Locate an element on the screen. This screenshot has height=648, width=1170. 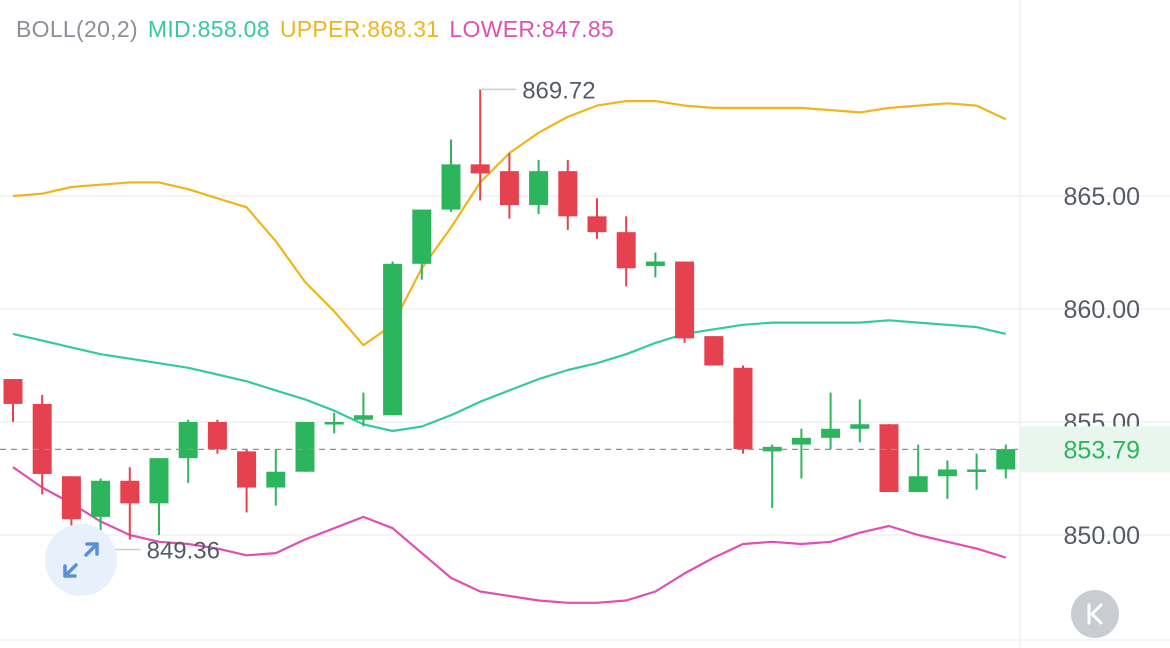
expand-button is located at coordinates (81, 560).